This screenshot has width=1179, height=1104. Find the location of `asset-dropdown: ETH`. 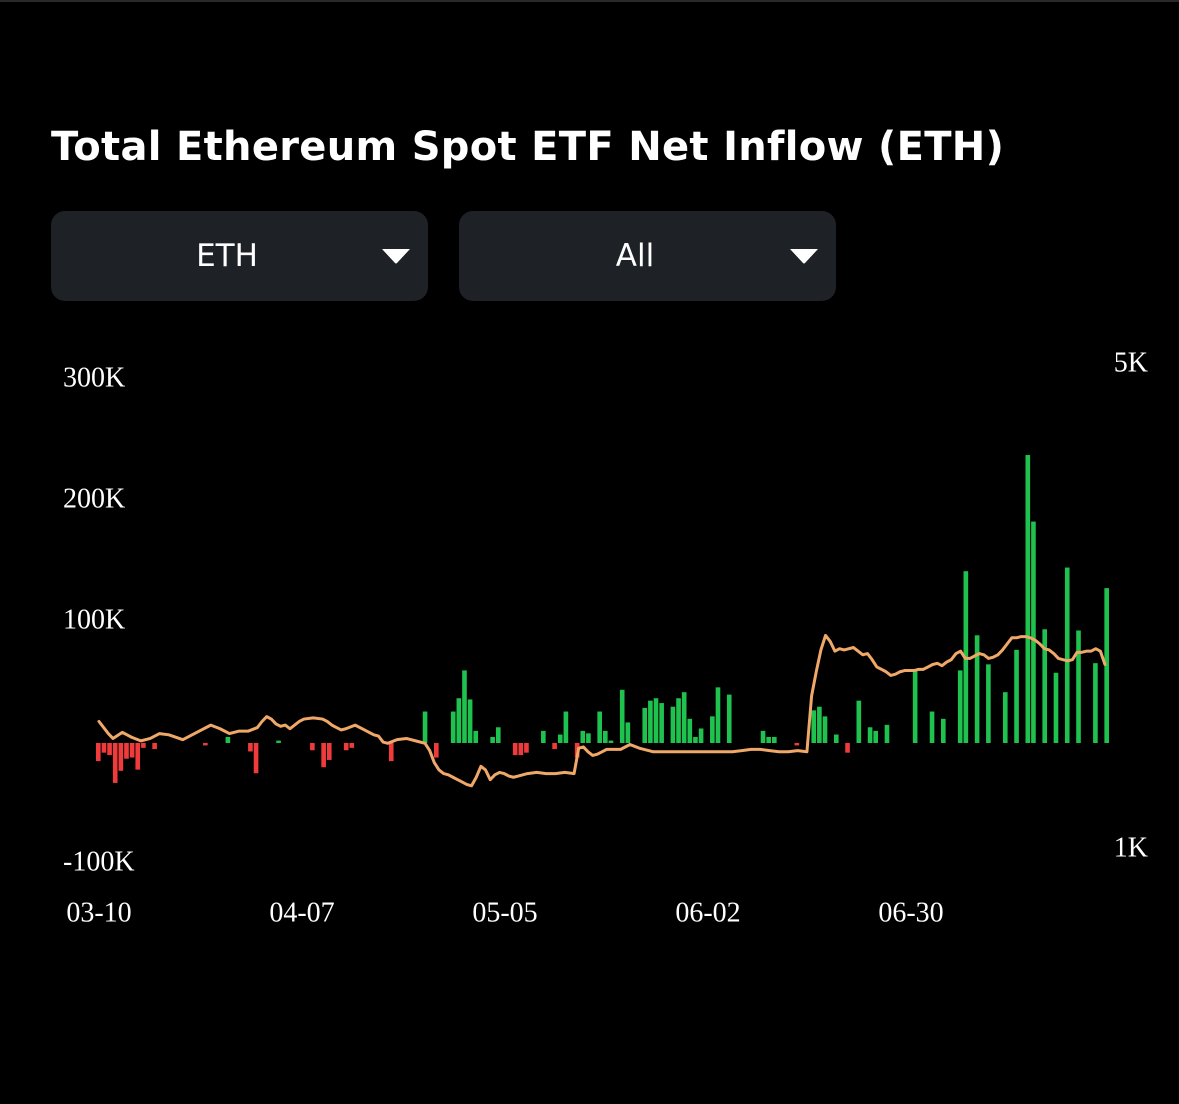

asset-dropdown: ETH is located at coordinates (239, 256).